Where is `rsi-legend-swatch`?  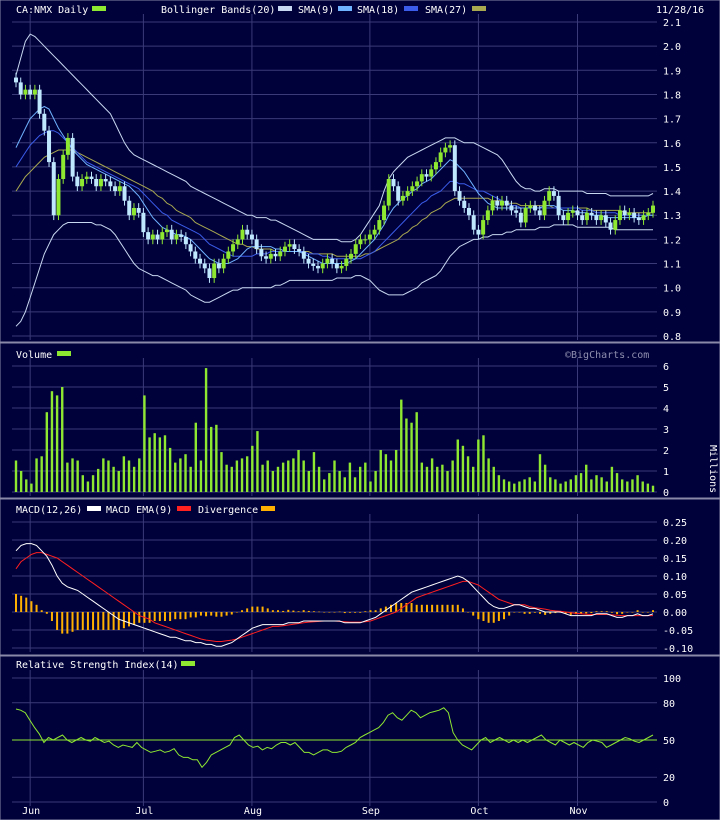 rsi-legend-swatch is located at coordinates (188, 663).